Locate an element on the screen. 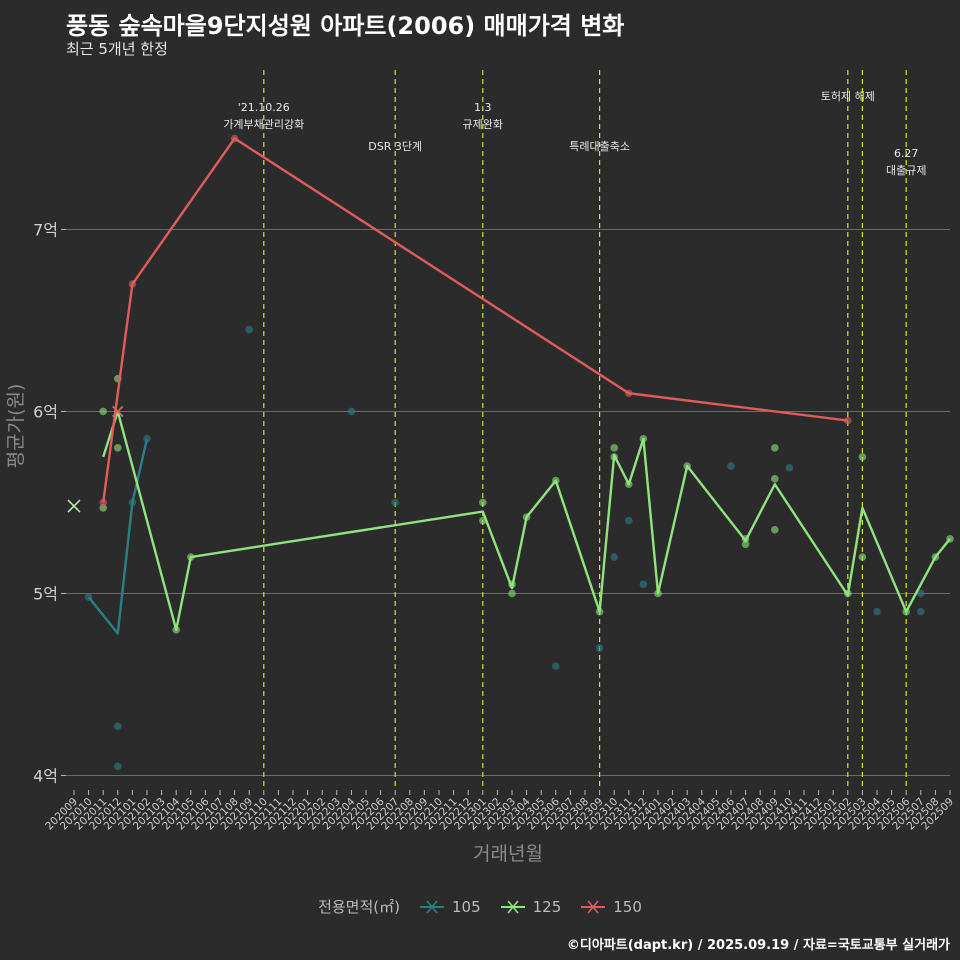 This screenshot has height=960, width=960. legend: 전용면적(㎡) 105 125 150 is located at coordinates (480, 906).